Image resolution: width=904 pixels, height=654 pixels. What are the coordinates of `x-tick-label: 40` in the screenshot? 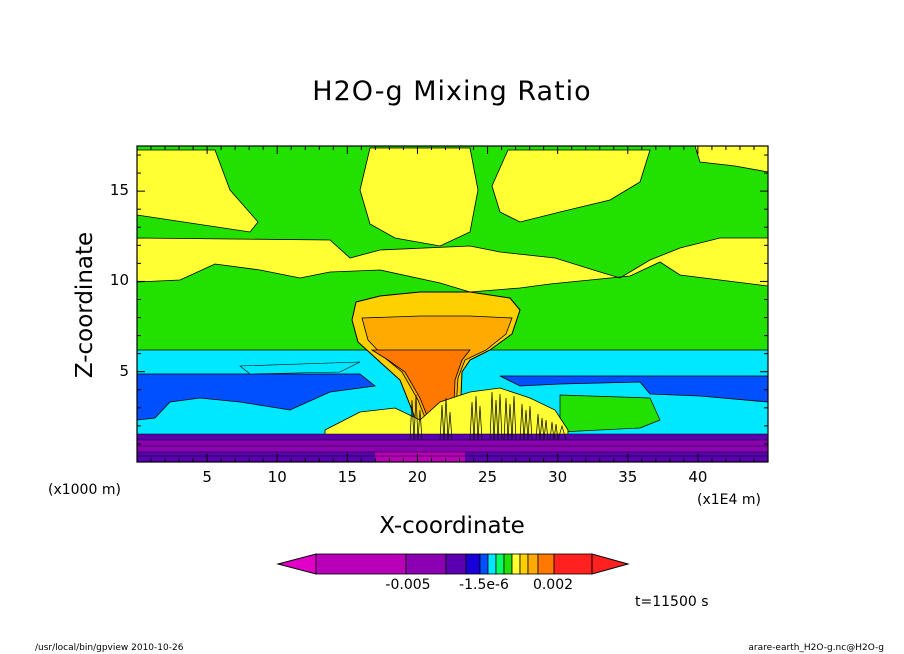 It's located at (698, 477).